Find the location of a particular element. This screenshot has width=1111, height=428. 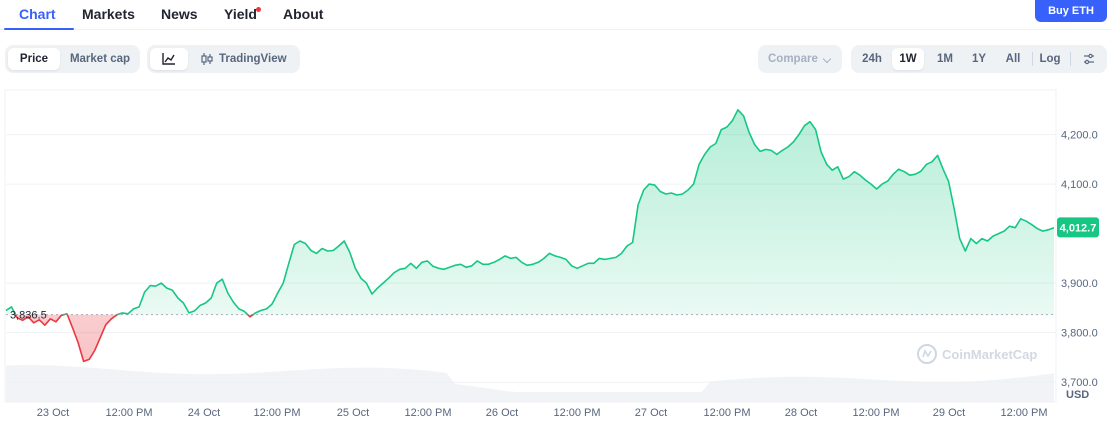

top-navigation: Chart Markets News Yield About Buy ETH is located at coordinates (555, 15).